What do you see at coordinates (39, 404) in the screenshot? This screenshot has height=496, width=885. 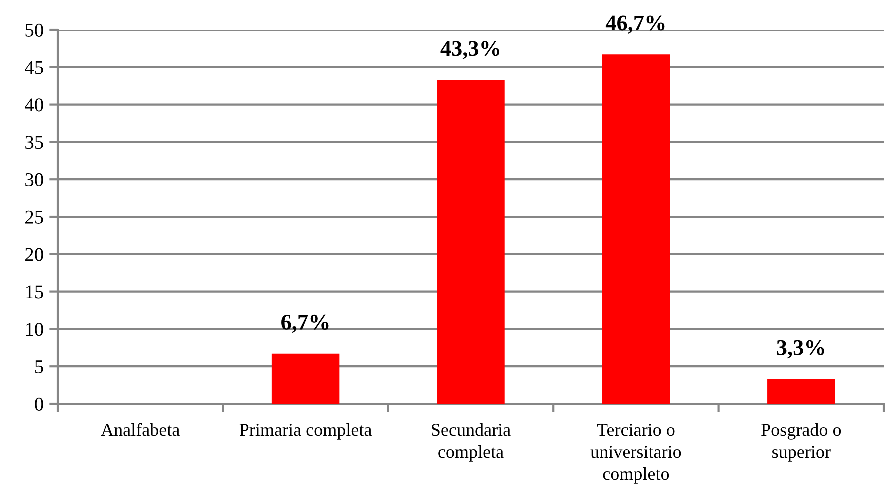 I see `y-tick-label: 0` at bounding box center [39, 404].